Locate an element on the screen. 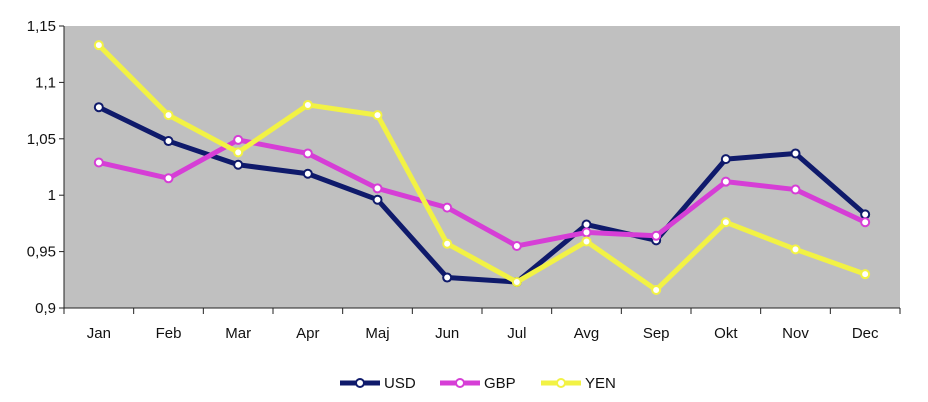  y-tick-label: 1,15 is located at coordinates (41, 26).